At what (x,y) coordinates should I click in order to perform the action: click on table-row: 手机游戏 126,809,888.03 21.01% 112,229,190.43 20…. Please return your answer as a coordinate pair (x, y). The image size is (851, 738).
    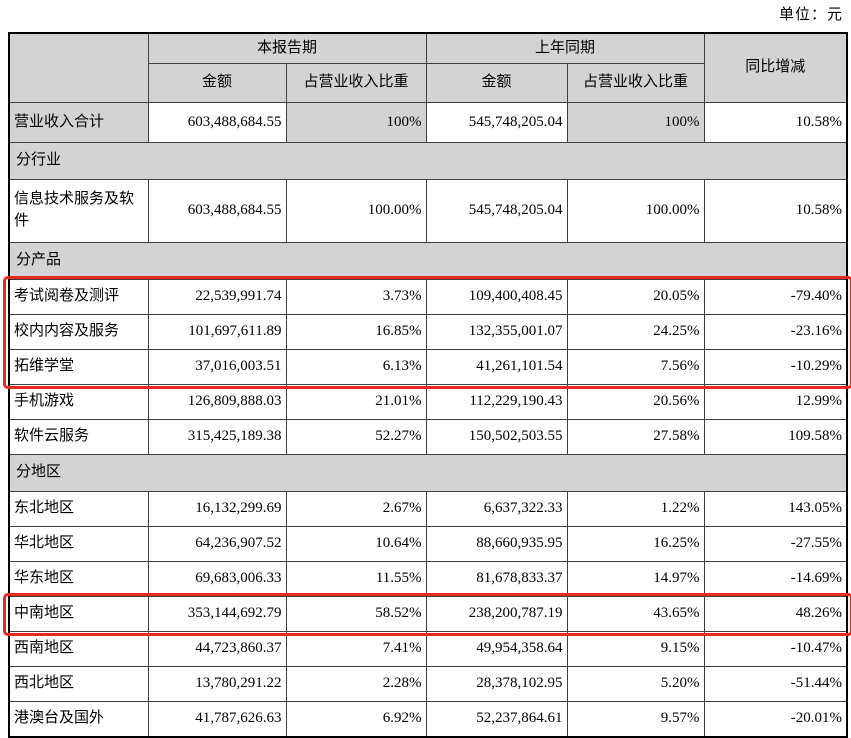
    Looking at the image, I should click on (428, 402).